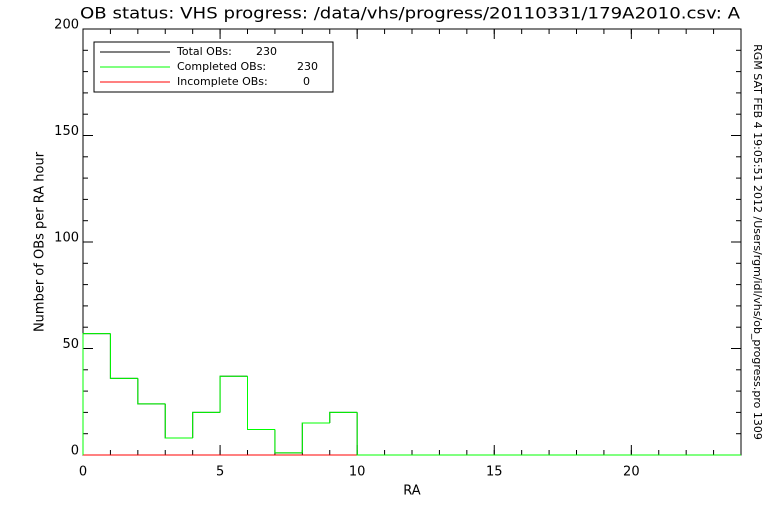  I want to click on y-tick-label: 0, so click(75, 451).